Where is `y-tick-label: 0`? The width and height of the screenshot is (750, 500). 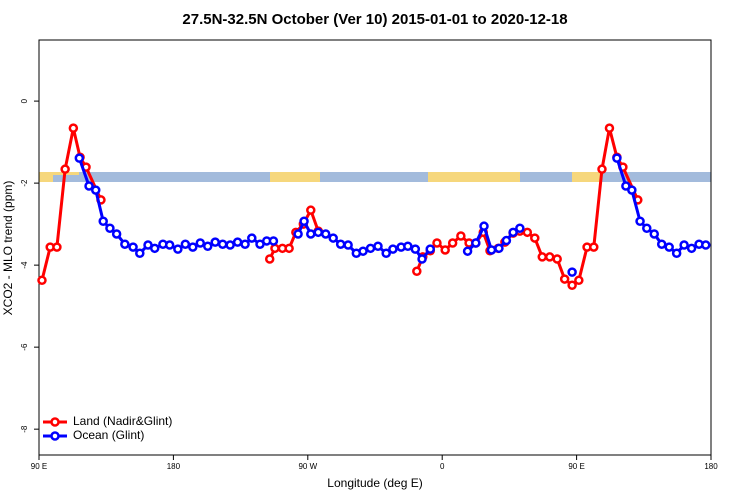 y-tick-label: 0 is located at coordinates (24, 100).